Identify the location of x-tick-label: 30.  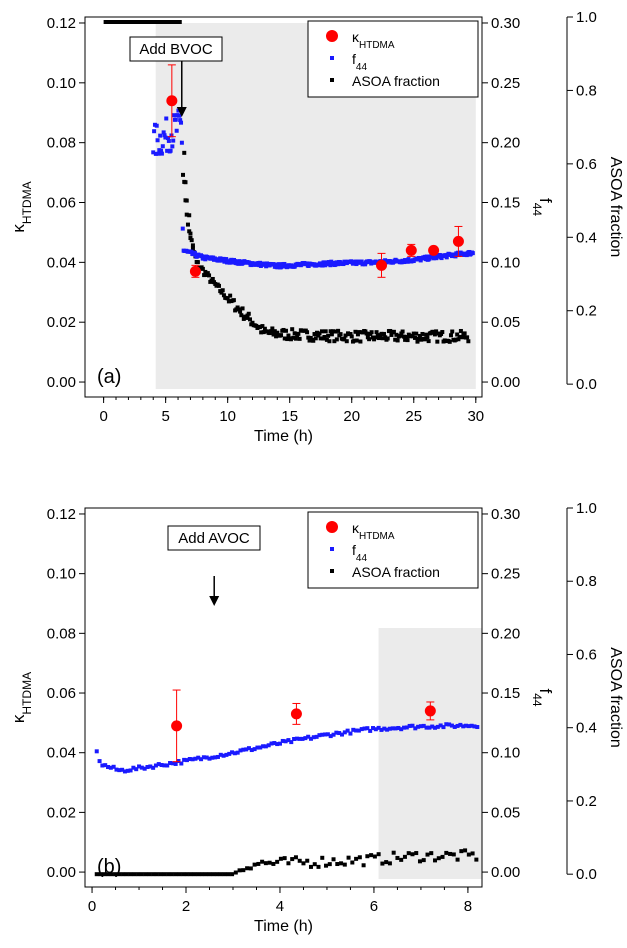
(475, 416).